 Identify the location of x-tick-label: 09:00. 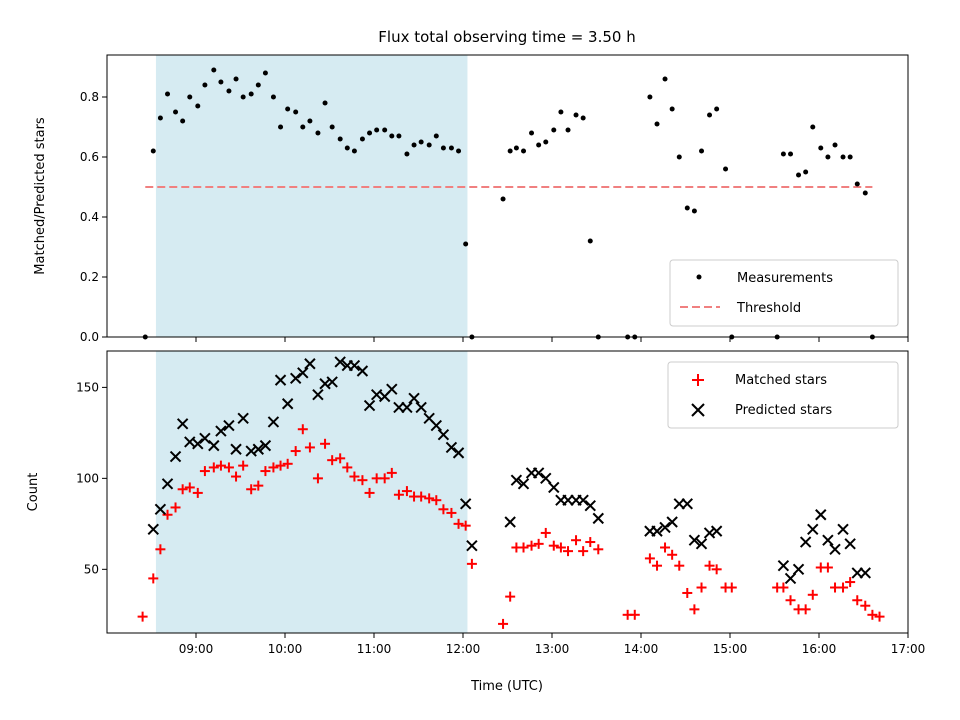
(196, 649).